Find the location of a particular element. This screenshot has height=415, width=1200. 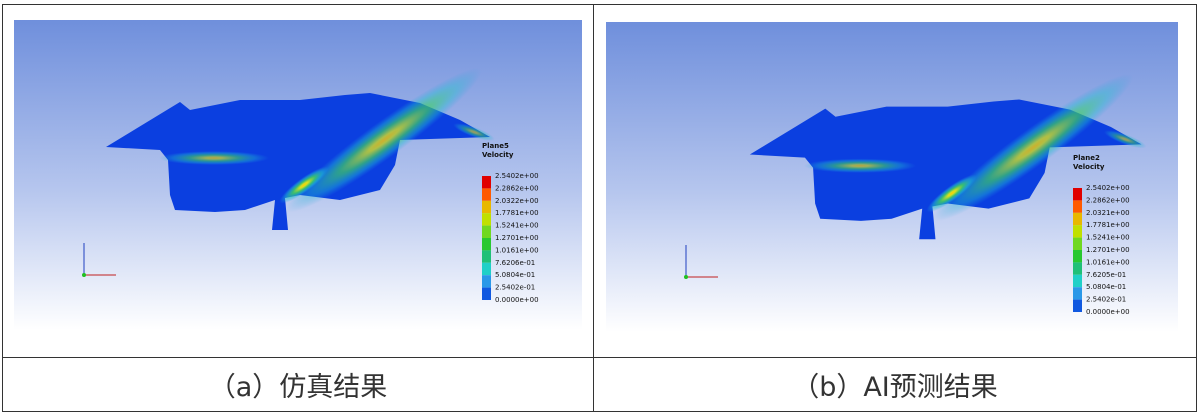

legend-label: 7.6205e-01 is located at coordinates (1106, 275).